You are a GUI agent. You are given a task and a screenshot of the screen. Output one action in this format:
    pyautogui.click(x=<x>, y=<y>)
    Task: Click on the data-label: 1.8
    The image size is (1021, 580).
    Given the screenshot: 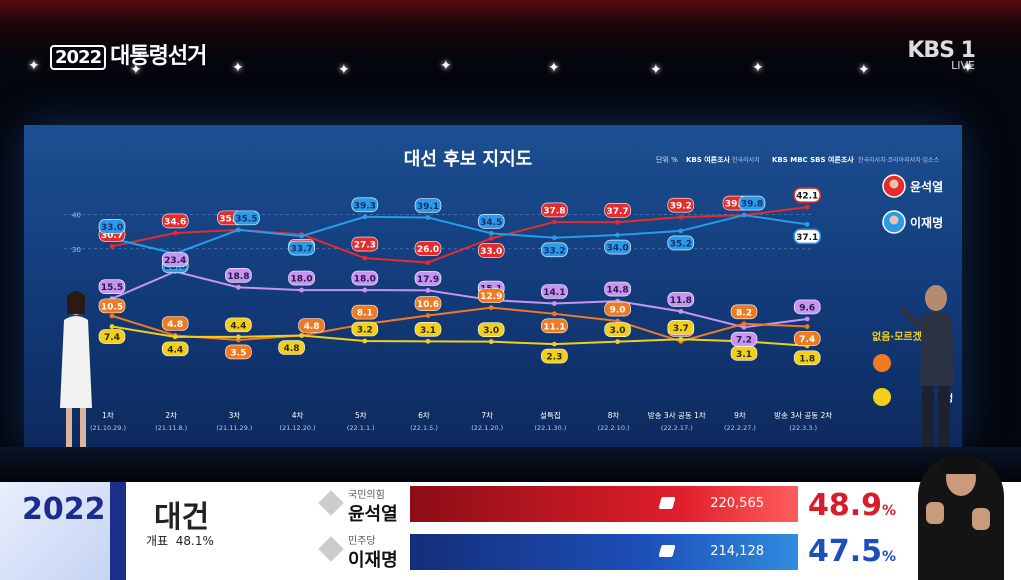 What is the action you would take?
    pyautogui.click(x=807, y=359)
    